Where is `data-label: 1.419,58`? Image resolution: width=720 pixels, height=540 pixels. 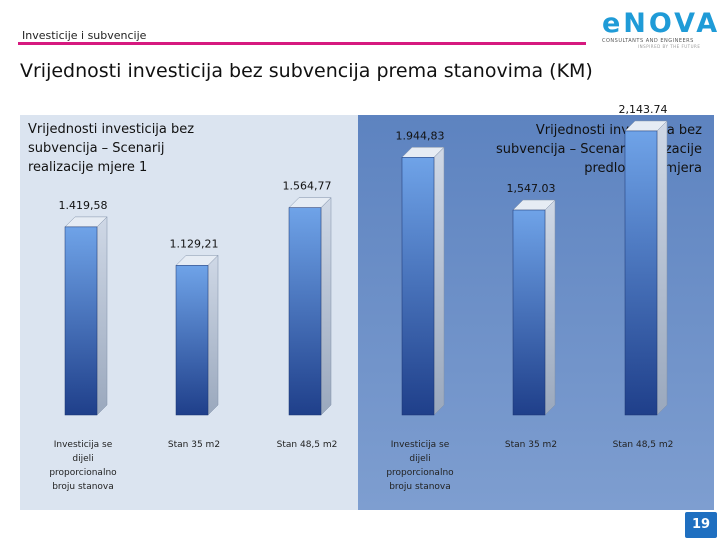 data-label: 1.419,58 is located at coordinates (83, 205).